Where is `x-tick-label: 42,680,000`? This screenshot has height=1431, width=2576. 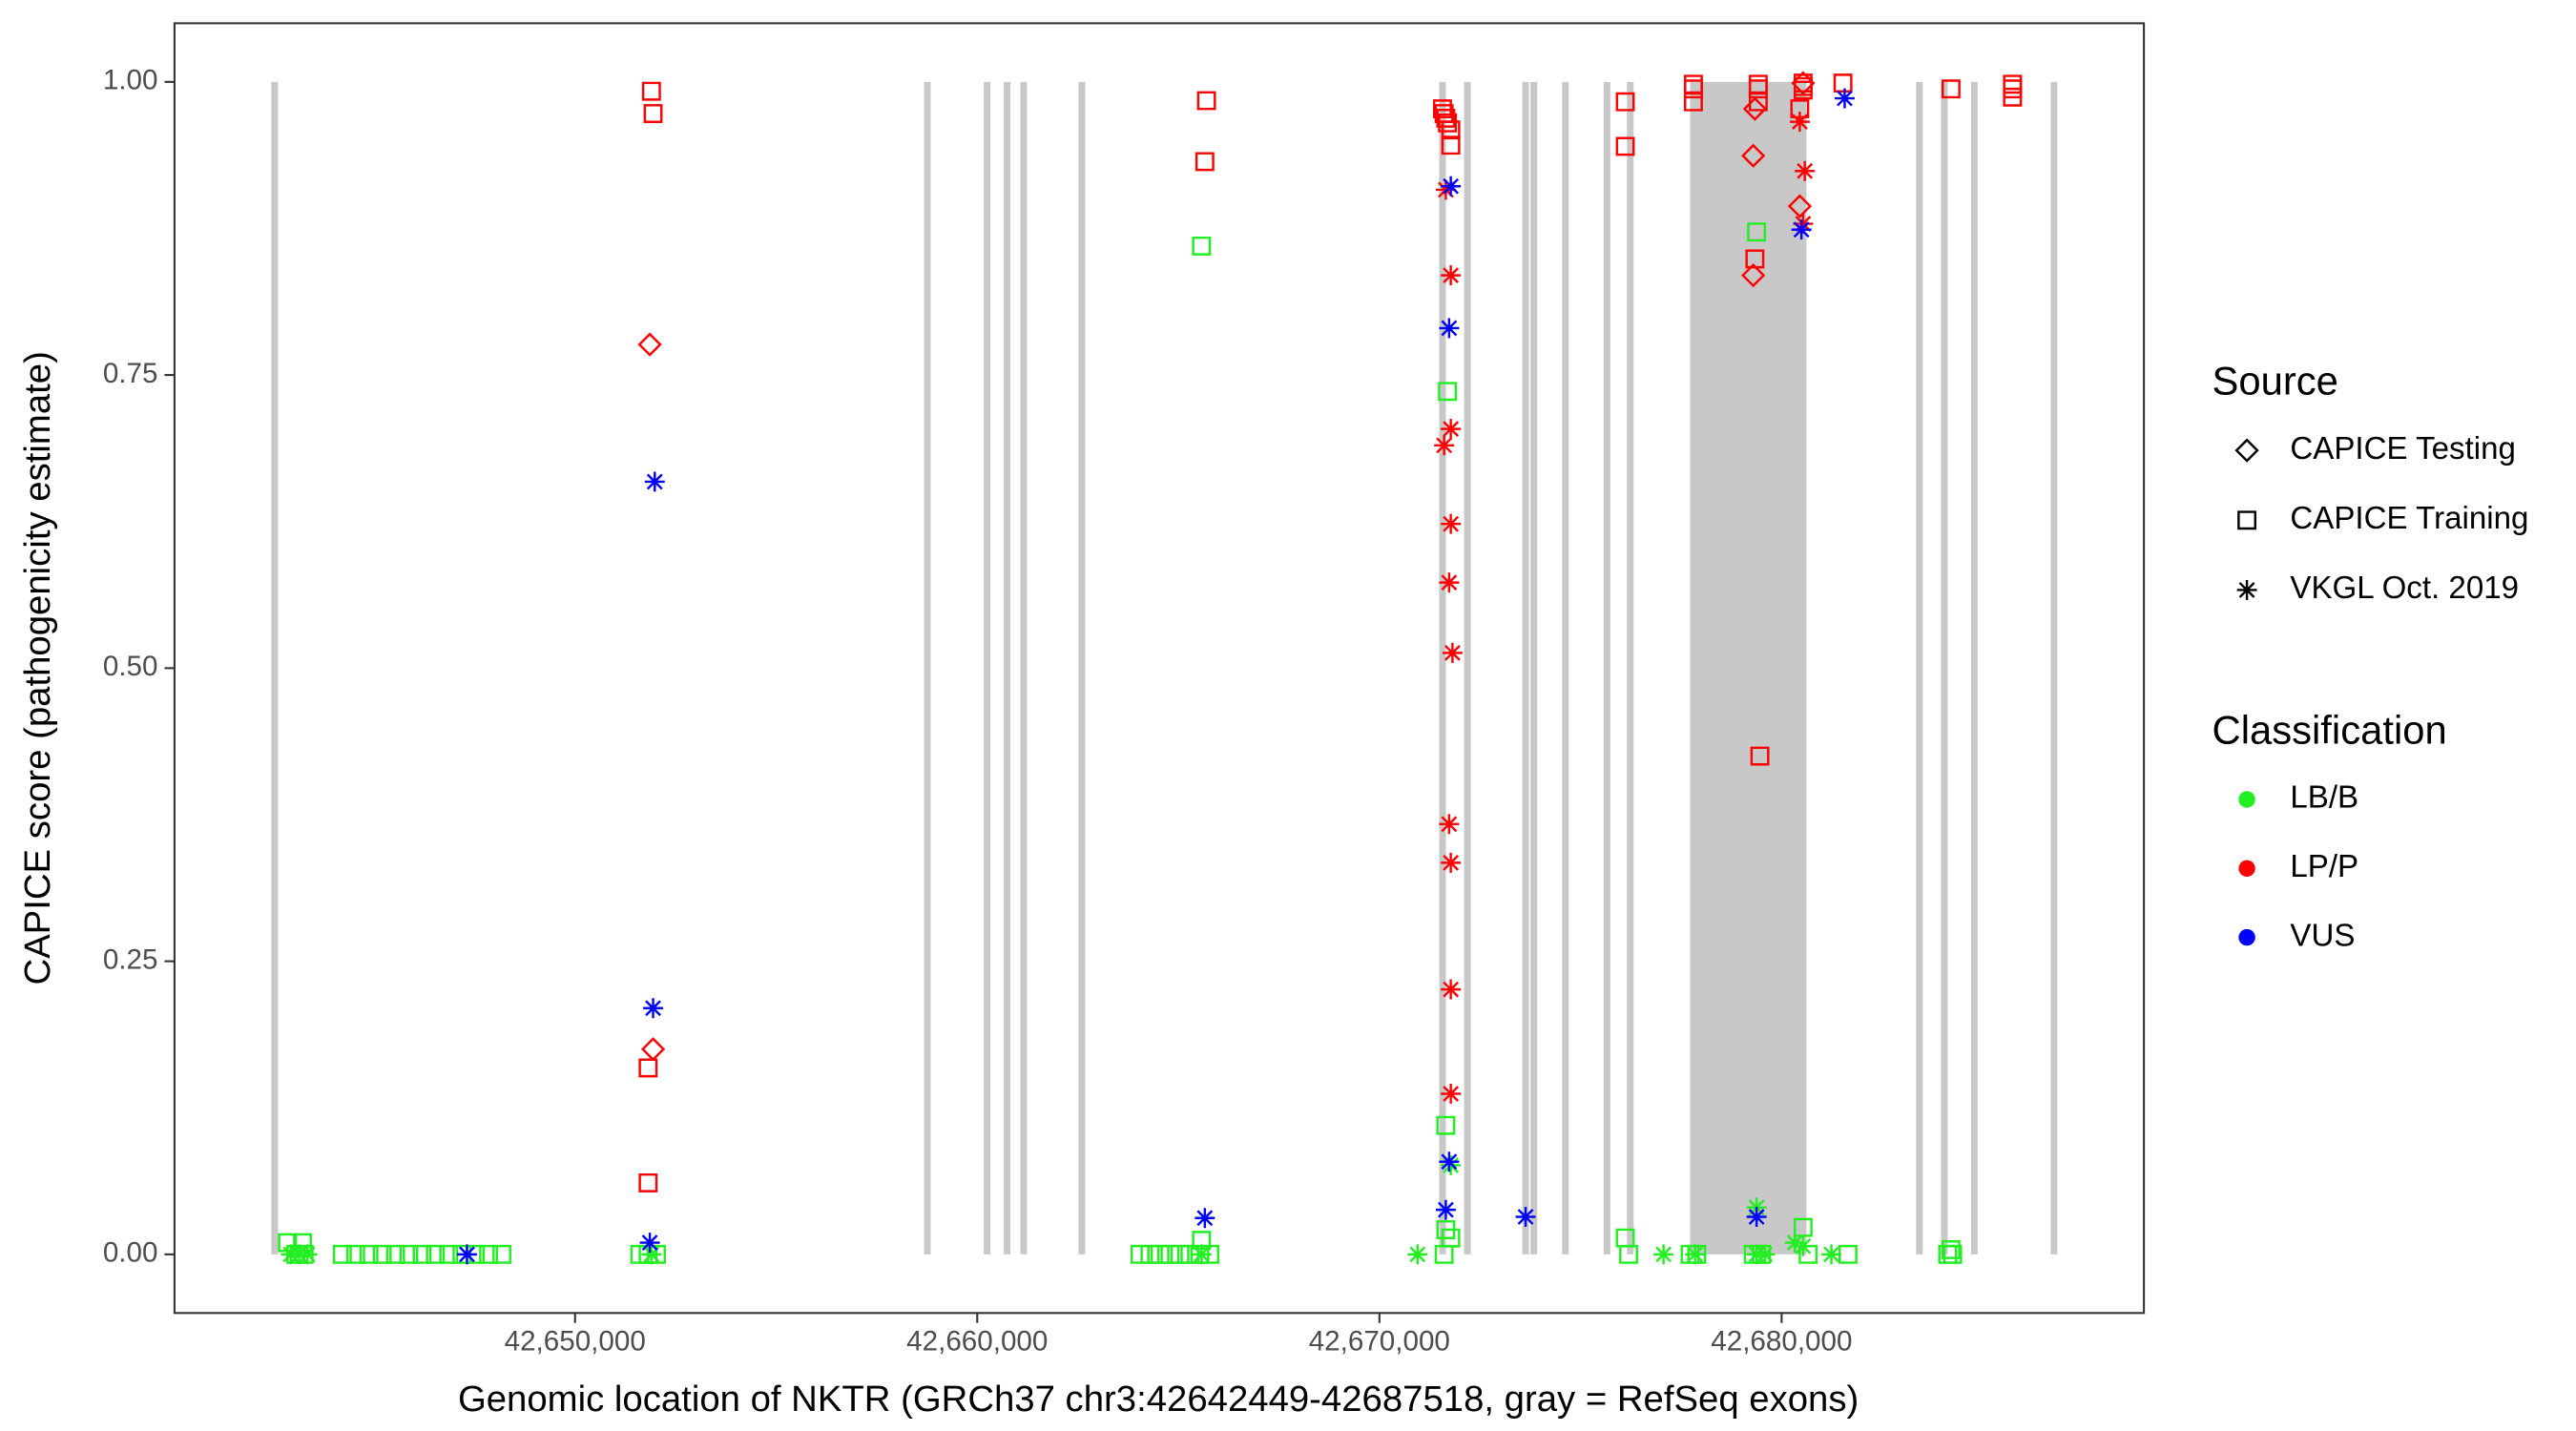
x-tick-label: 42,680,000 is located at coordinates (1781, 1341).